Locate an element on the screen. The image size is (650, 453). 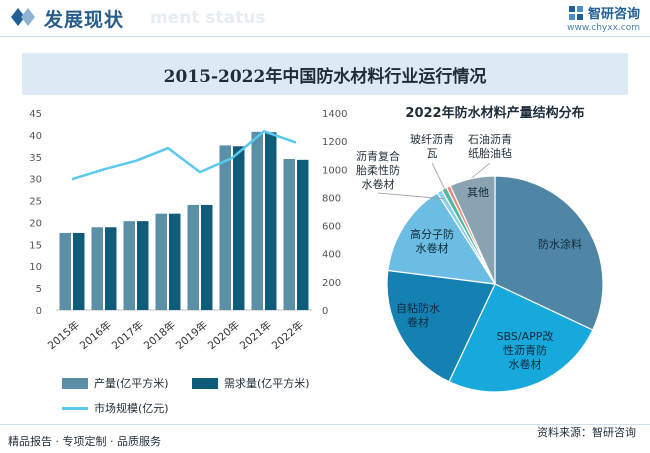
x-tick-label: 2017年 is located at coordinates (127, 335).